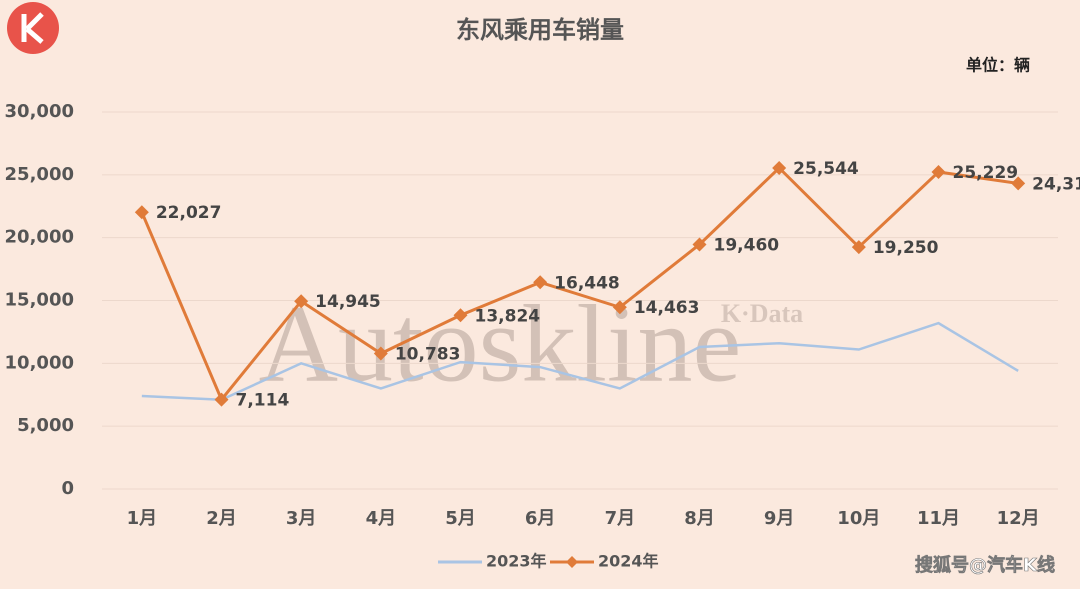 This screenshot has width=1080, height=589. I want to click on data-label: 10,783, so click(428, 354).